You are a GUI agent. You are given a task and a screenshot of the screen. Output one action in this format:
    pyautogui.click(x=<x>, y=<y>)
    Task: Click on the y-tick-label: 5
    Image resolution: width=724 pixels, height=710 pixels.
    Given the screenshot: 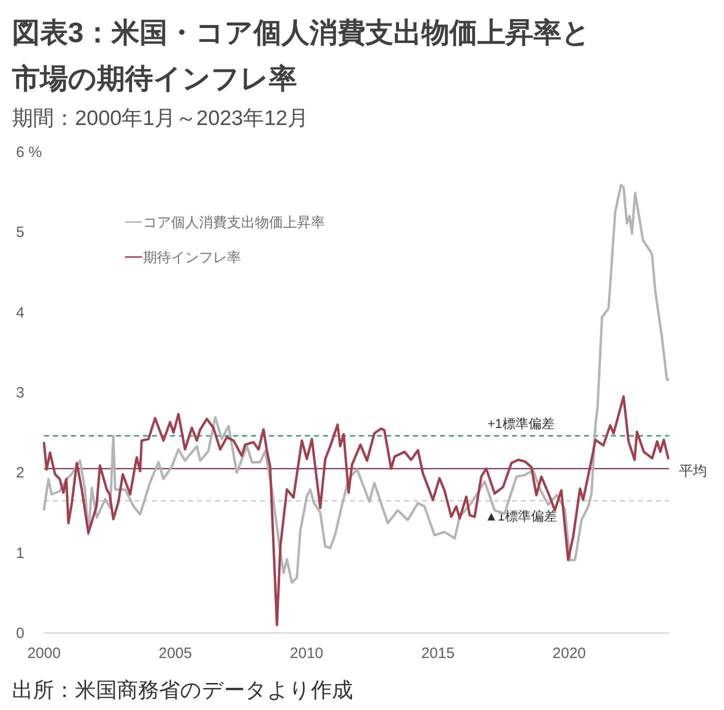 What is the action you would take?
    pyautogui.click(x=20, y=233)
    